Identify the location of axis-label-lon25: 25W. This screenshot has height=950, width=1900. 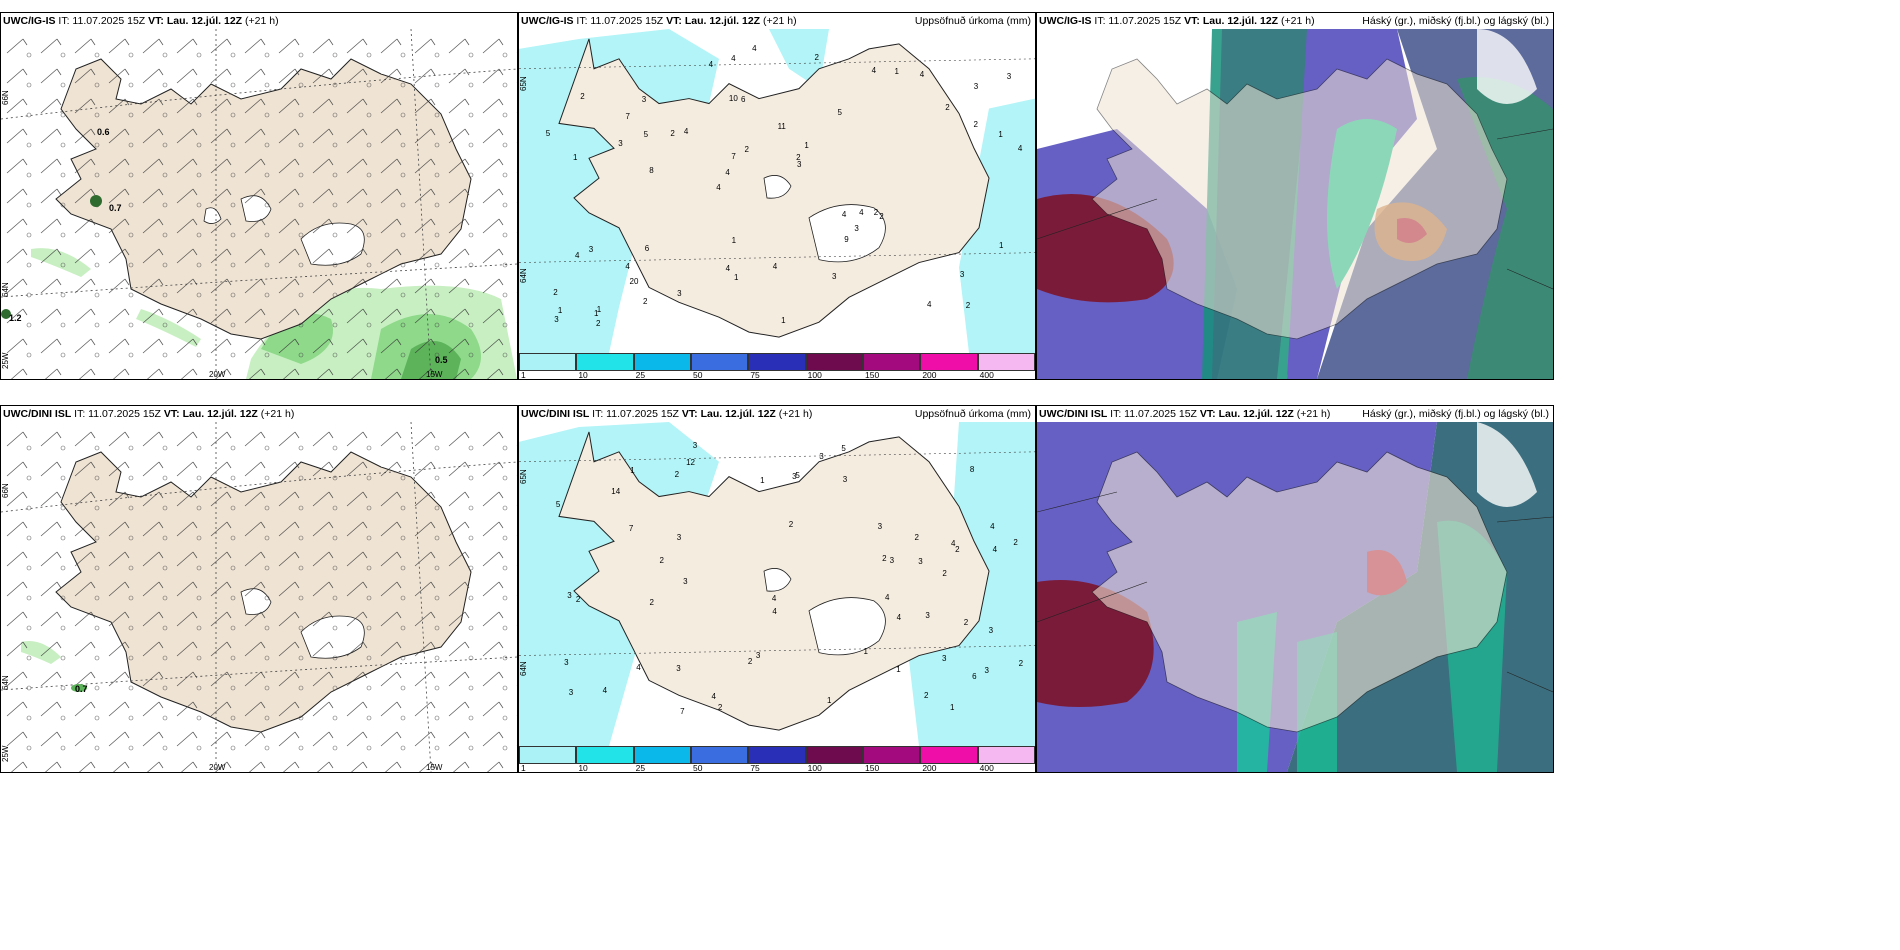
(5, 753).